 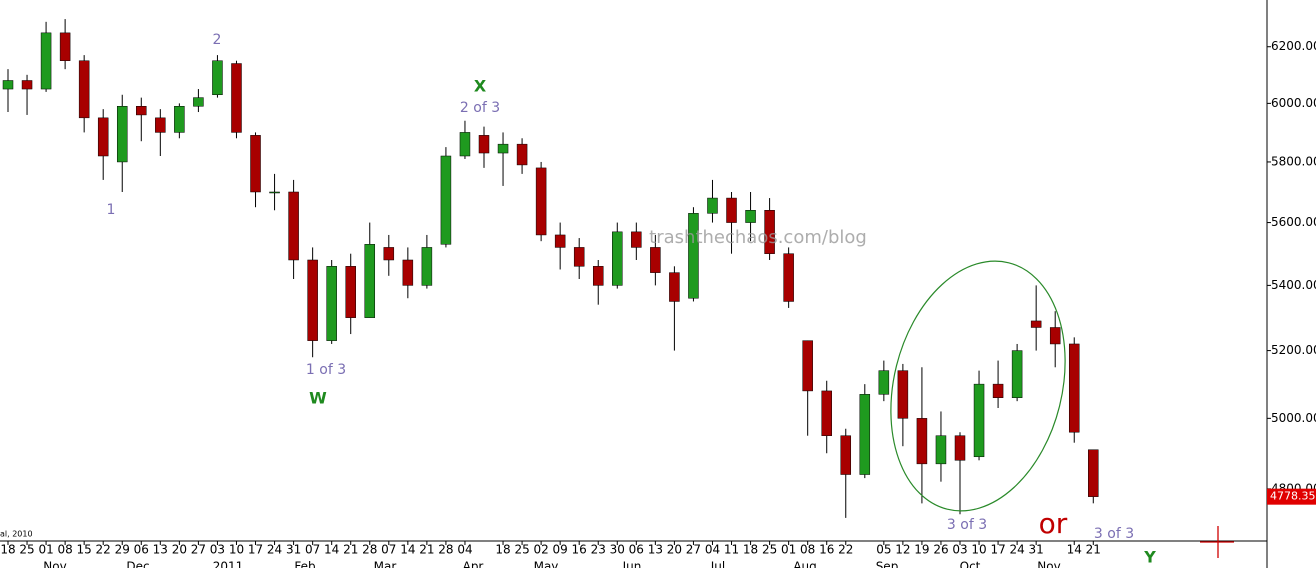 I want to click on wave-label: W, so click(x=318, y=398).